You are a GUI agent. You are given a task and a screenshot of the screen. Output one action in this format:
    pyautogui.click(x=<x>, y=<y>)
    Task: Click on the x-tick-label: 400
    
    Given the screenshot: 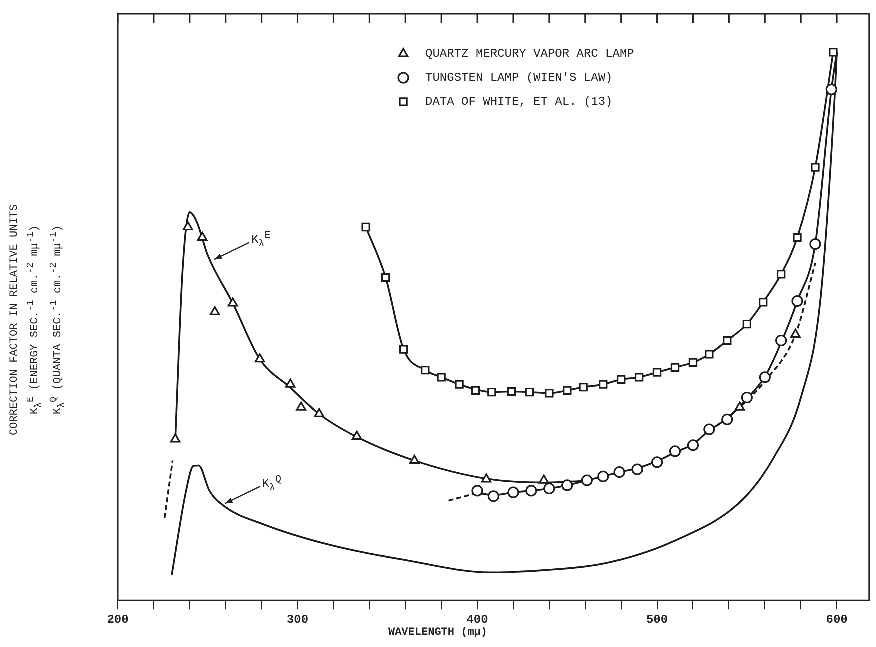 What is the action you would take?
    pyautogui.click(x=477, y=619)
    